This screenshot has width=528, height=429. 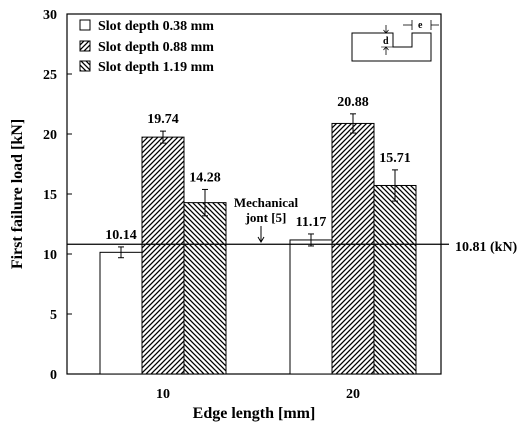 I want to click on annotation-line-1: Mechanical, so click(x=266, y=202).